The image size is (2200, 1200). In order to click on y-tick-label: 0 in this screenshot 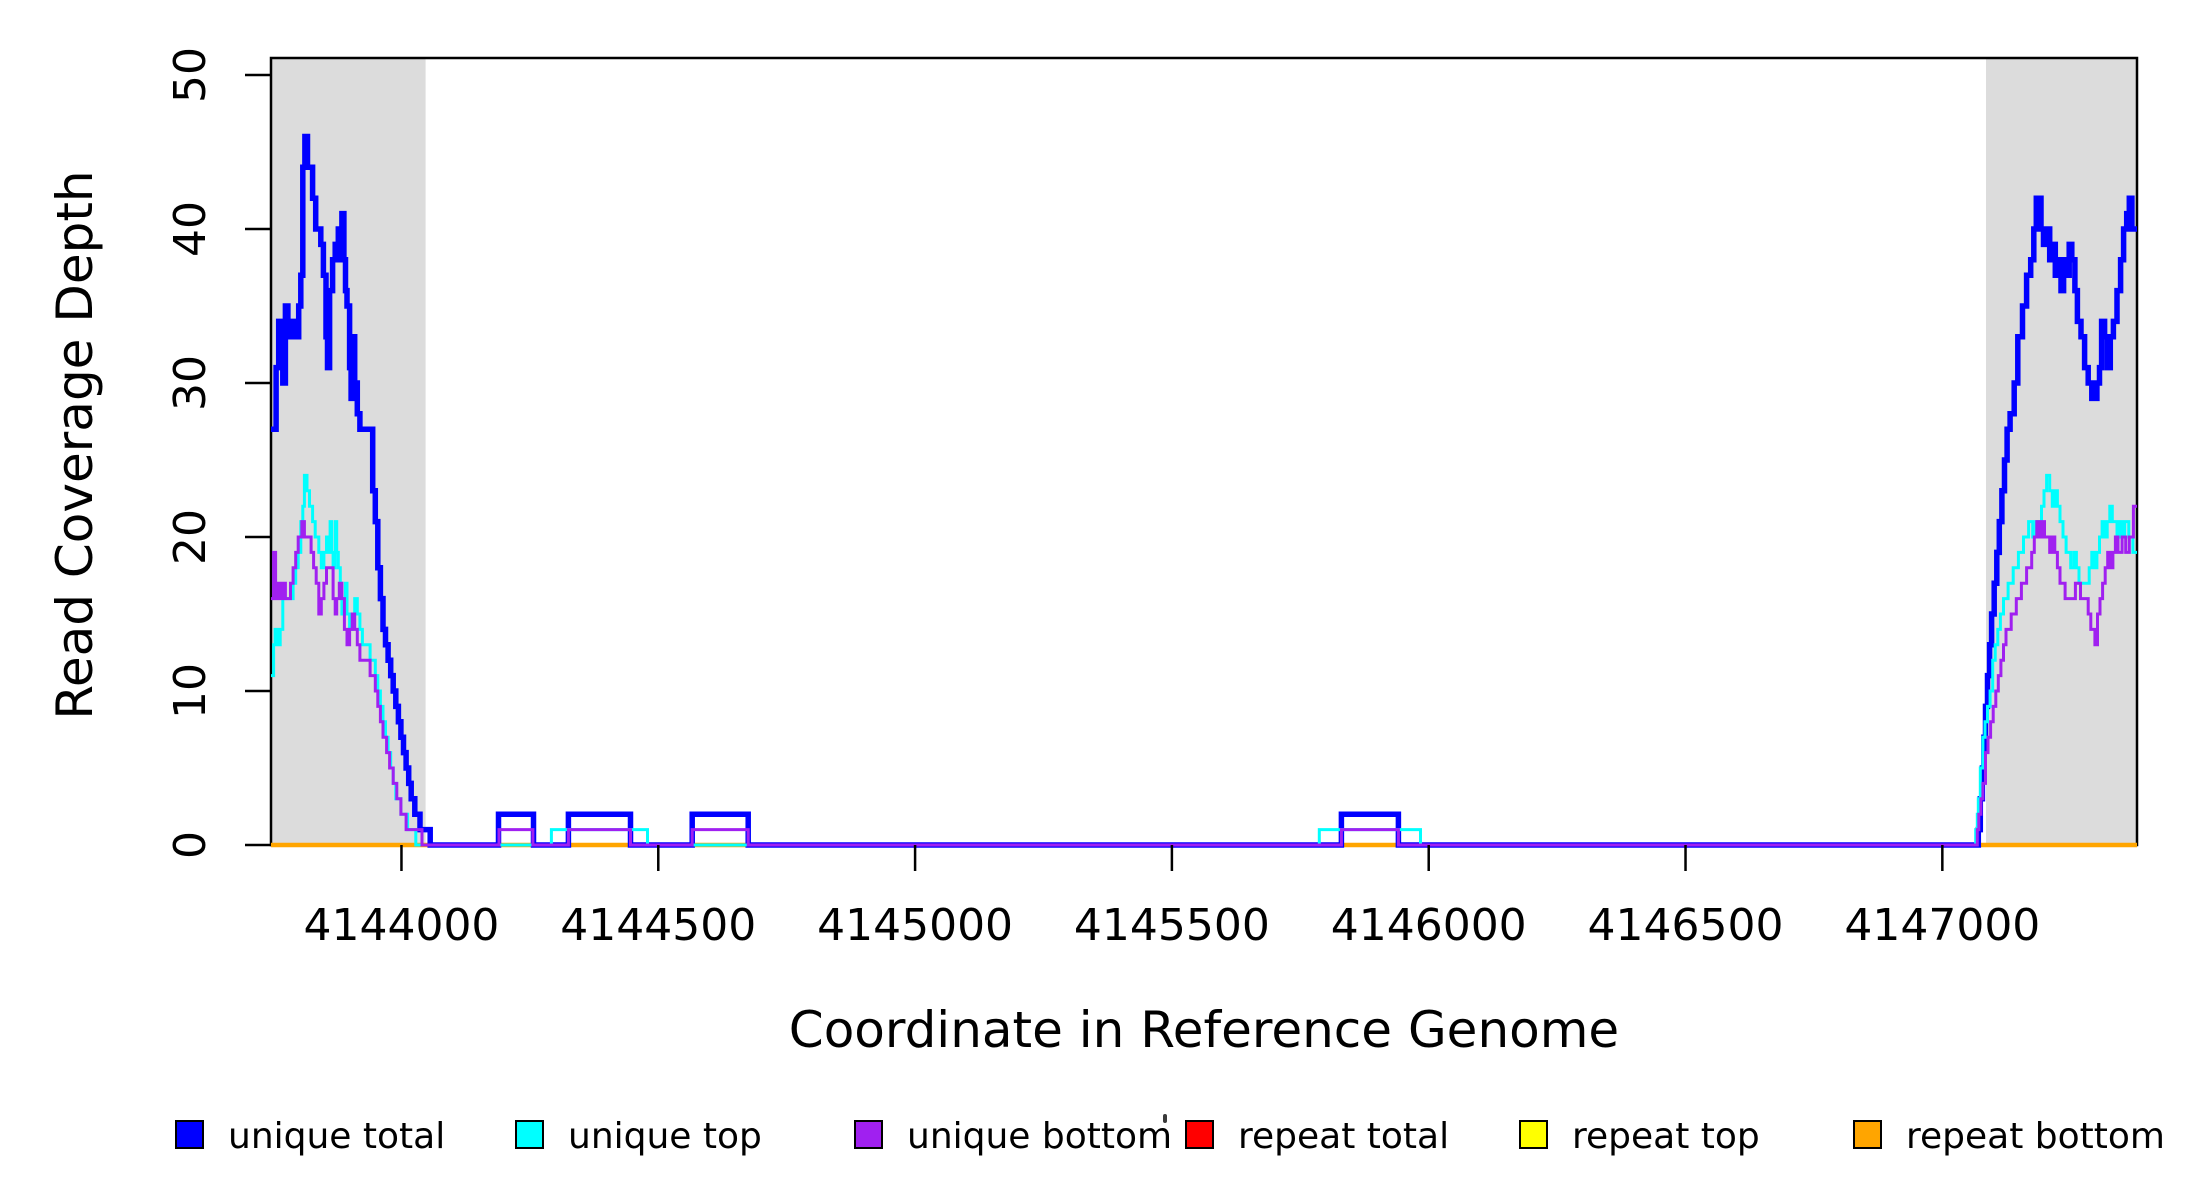, I will do `click(190, 845)`.